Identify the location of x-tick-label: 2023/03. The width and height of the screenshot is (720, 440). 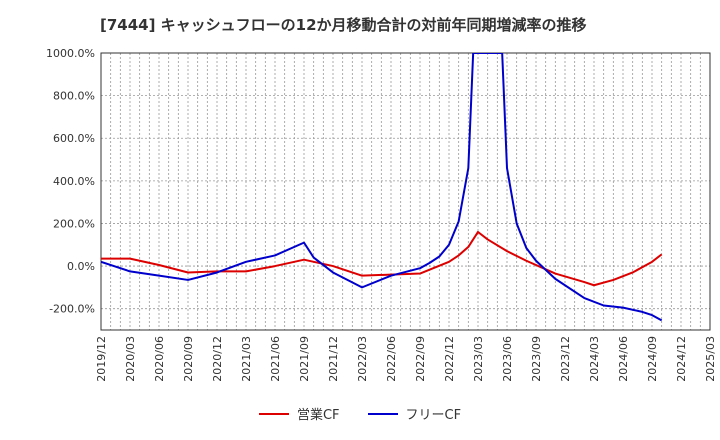
(478, 359).